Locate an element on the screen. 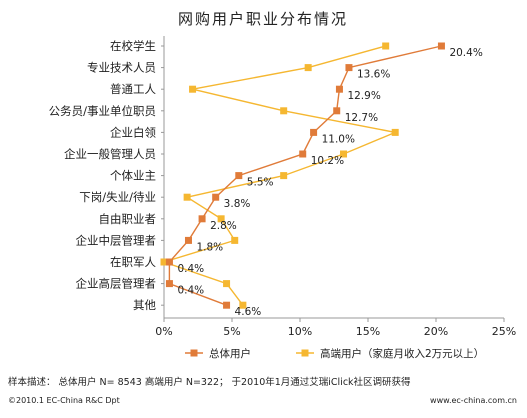 The height and width of the screenshot is (418, 527). x-tick-label: 25% is located at coordinates (504, 331).